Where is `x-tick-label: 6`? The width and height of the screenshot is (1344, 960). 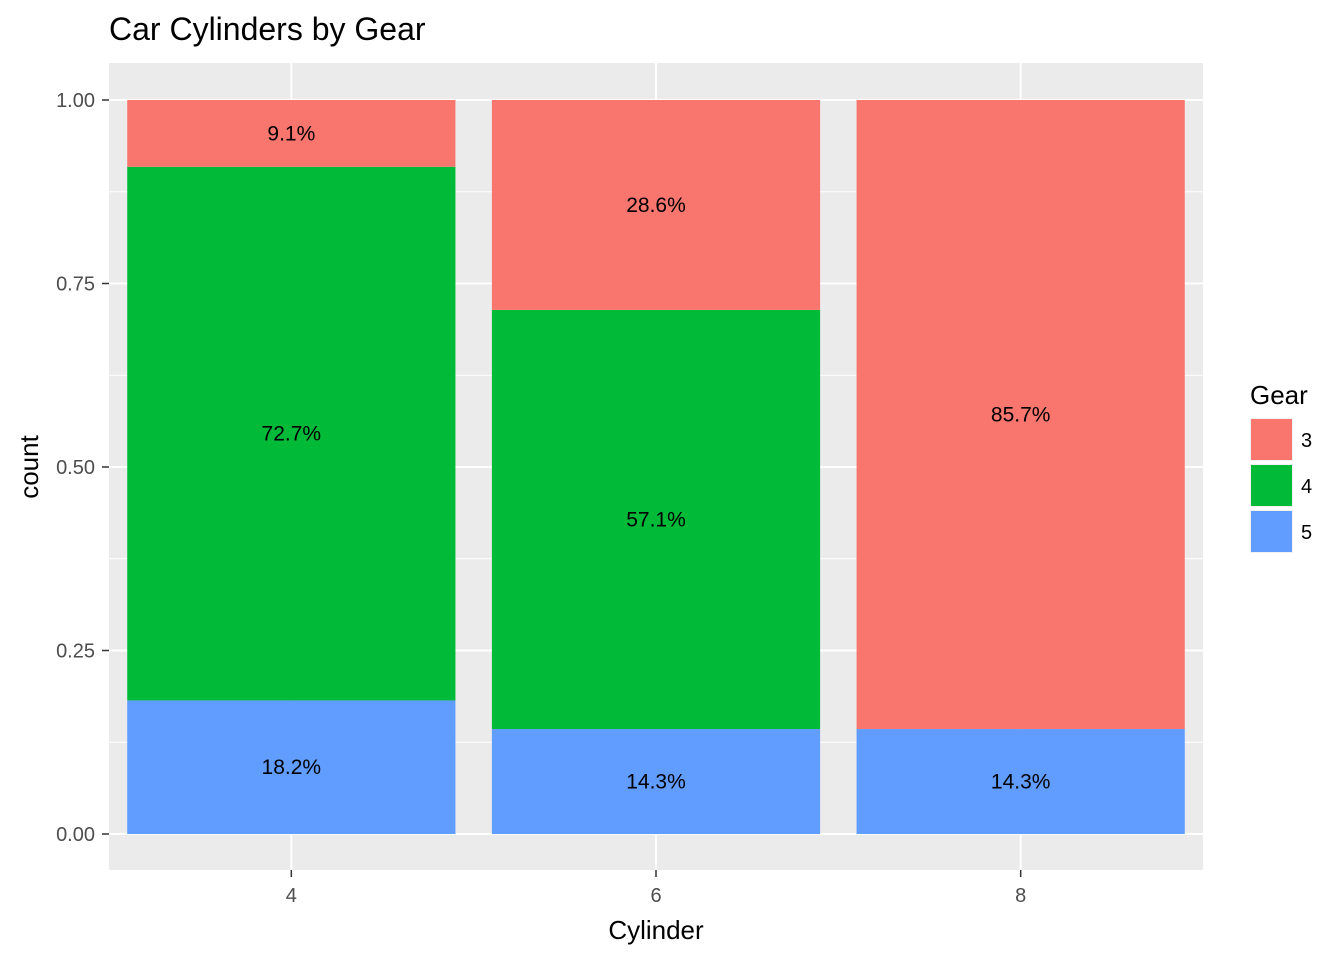 x-tick-label: 6 is located at coordinates (655, 896).